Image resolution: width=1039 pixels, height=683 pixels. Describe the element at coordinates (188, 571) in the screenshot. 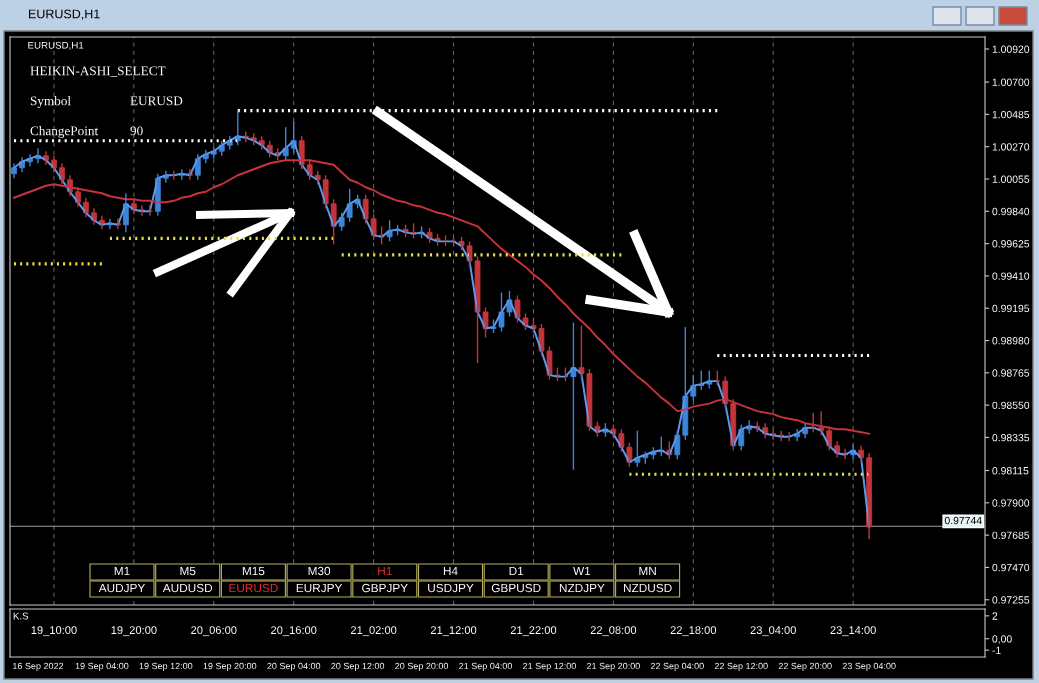

I see `annotation: M5` at that location.